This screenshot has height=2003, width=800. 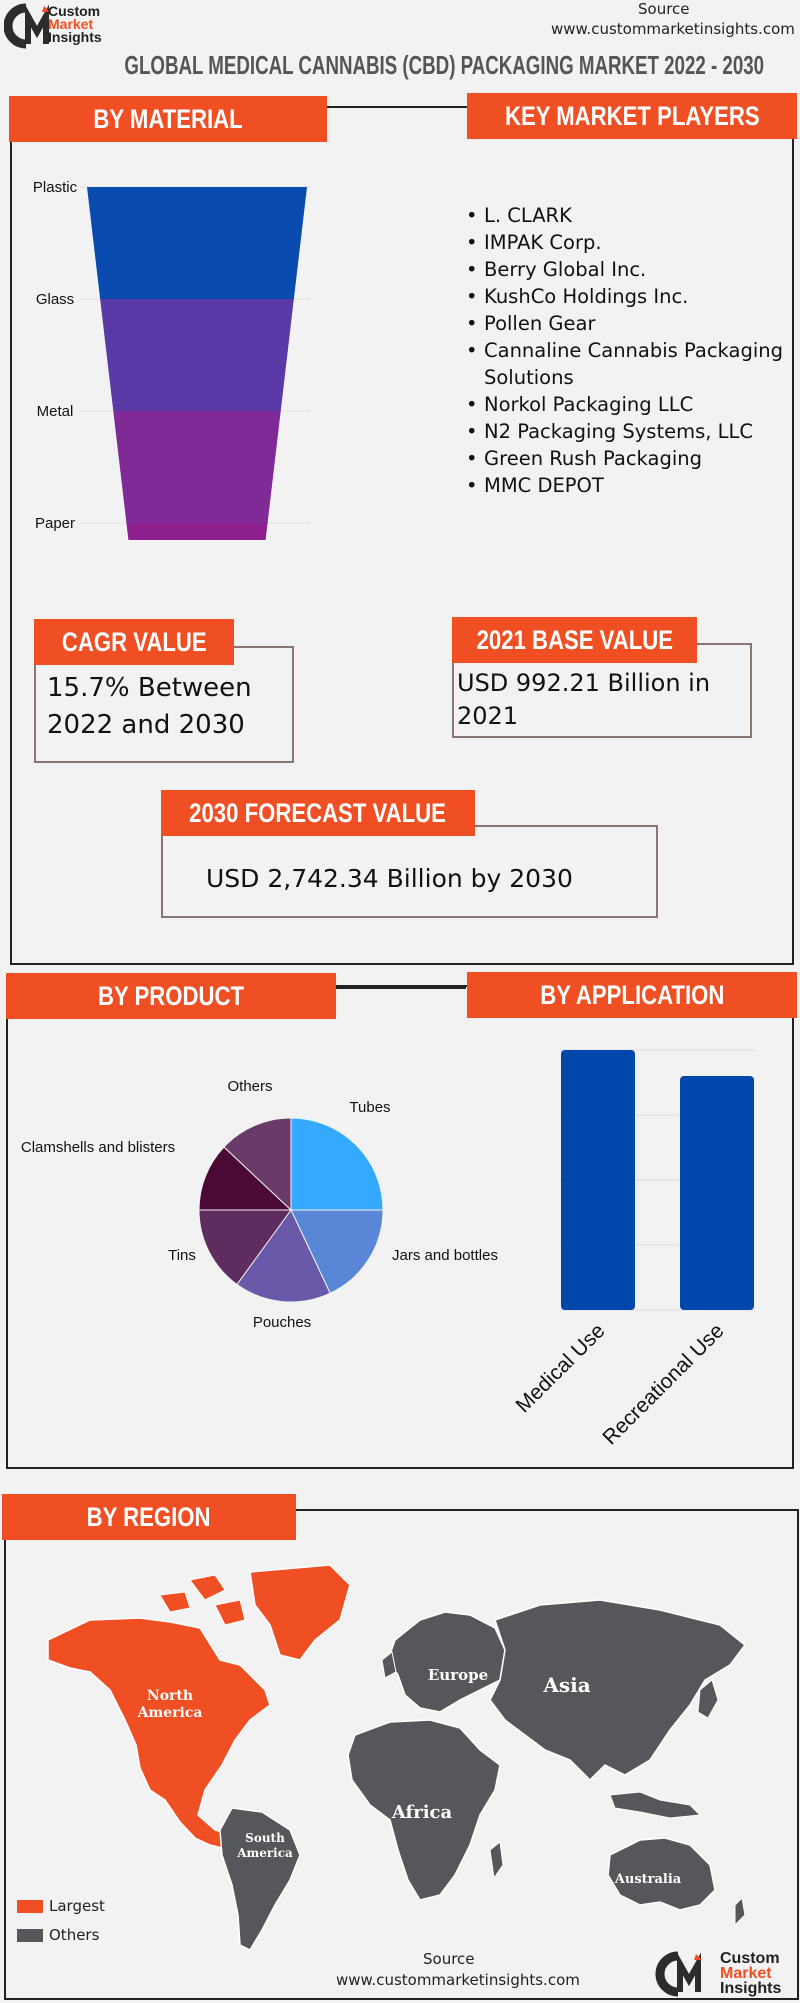 What do you see at coordinates (631, 431) in the screenshot?
I see `list-item: N2 Packaging Systems, LLC` at bounding box center [631, 431].